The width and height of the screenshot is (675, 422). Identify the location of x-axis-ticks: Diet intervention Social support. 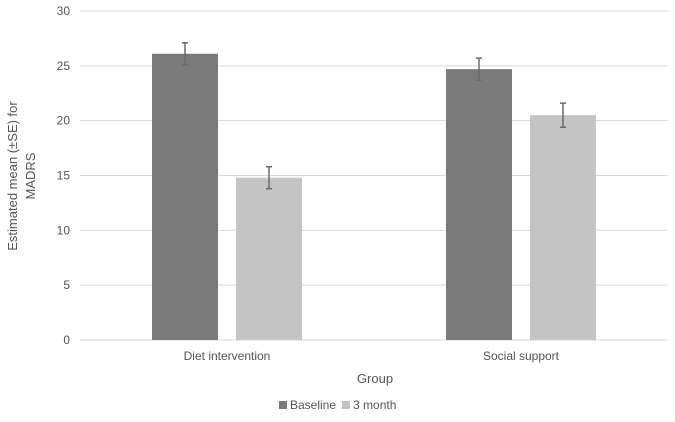
(372, 356).